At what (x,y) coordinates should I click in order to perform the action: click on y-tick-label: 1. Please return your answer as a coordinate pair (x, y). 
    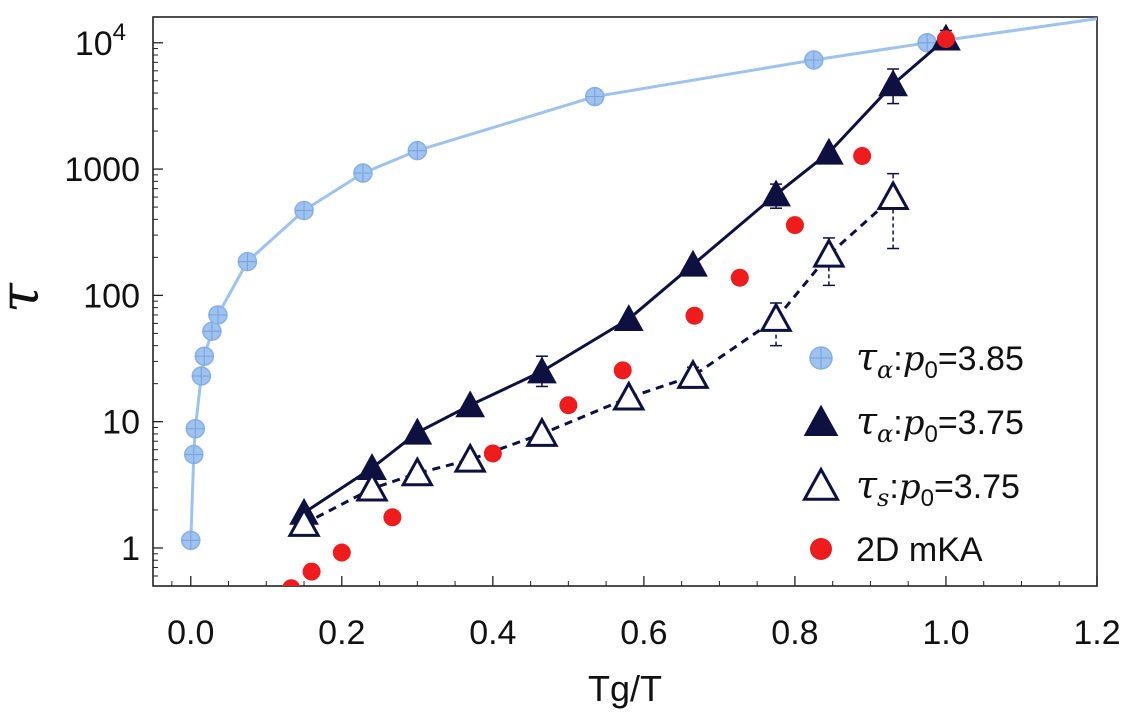
    Looking at the image, I should click on (130, 549).